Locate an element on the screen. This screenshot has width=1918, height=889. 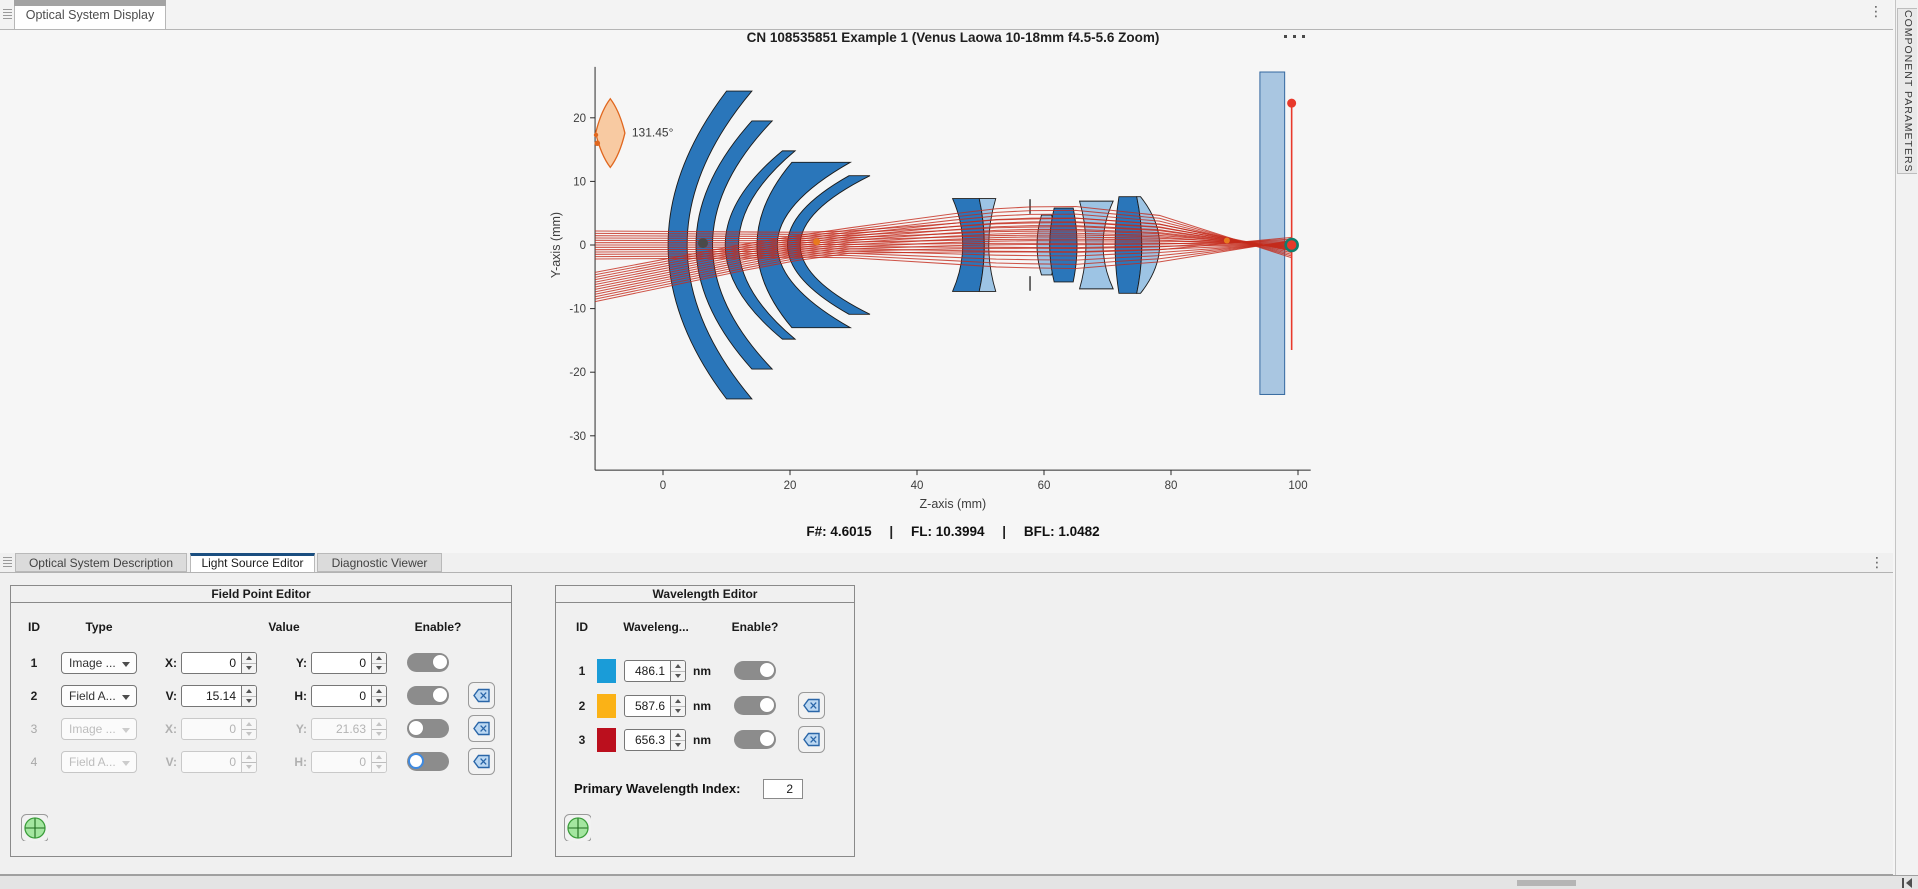
value1-label: X: is located at coordinates (171, 663).